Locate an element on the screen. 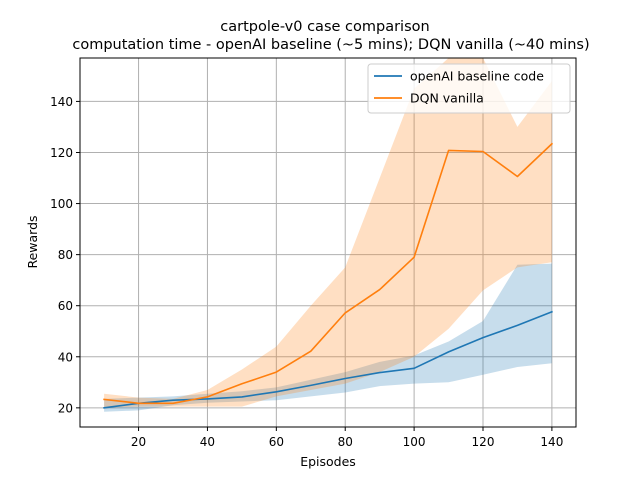  y-tick-label: 40 is located at coordinates (65, 357).